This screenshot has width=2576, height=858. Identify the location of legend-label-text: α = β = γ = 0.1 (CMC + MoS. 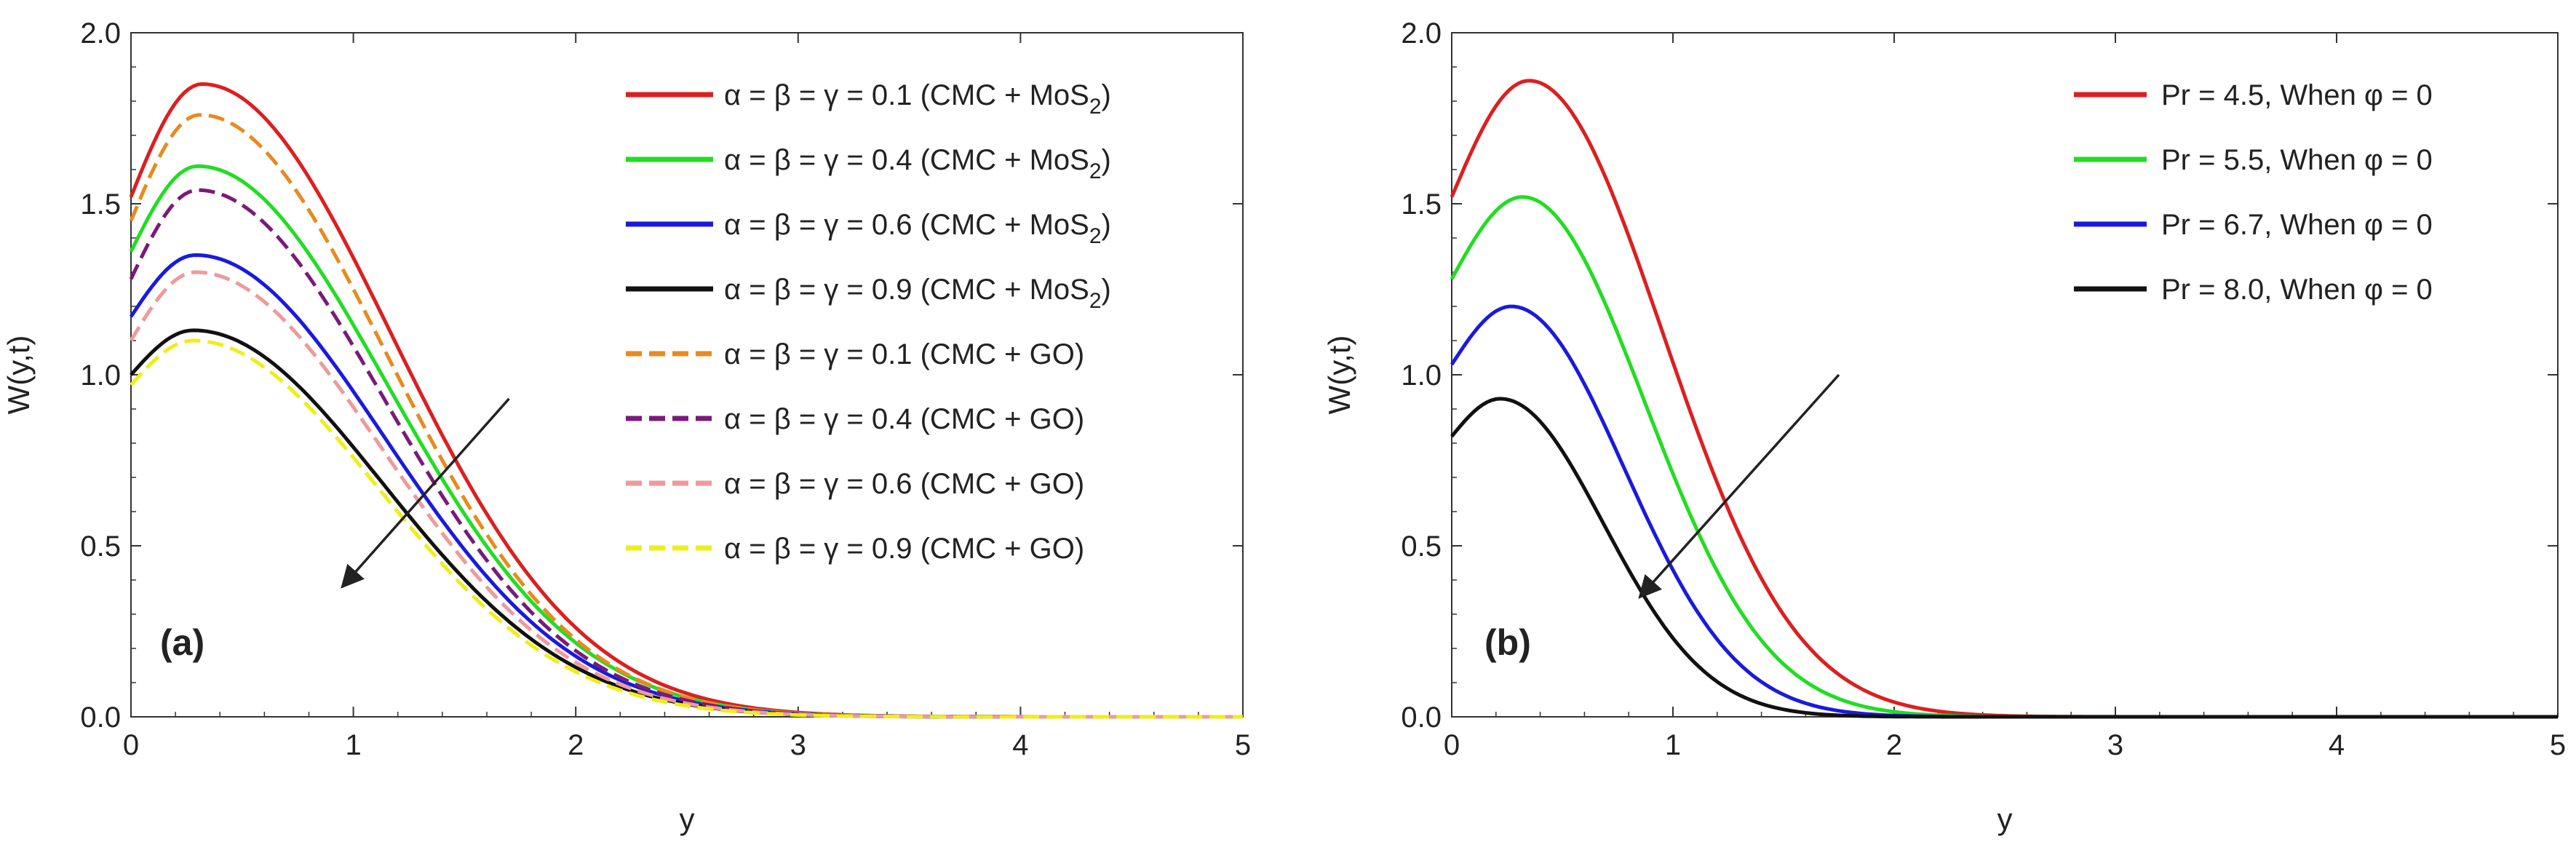
(907, 95).